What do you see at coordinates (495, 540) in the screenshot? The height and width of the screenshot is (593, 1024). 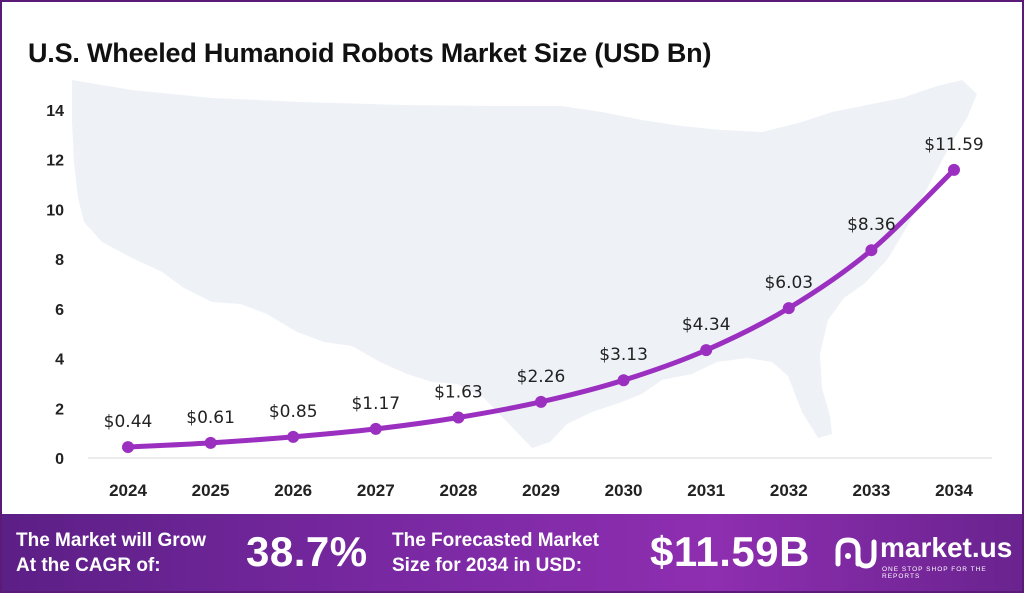 I see `forecast-caption-line1: The Forecasted Market` at bounding box center [495, 540].